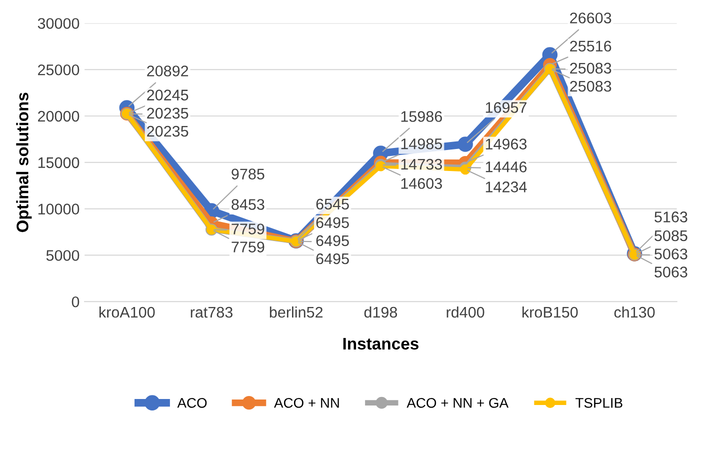 Image resolution: width=705 pixels, height=464 pixels. I want to click on data-label: 6545, so click(332, 204).